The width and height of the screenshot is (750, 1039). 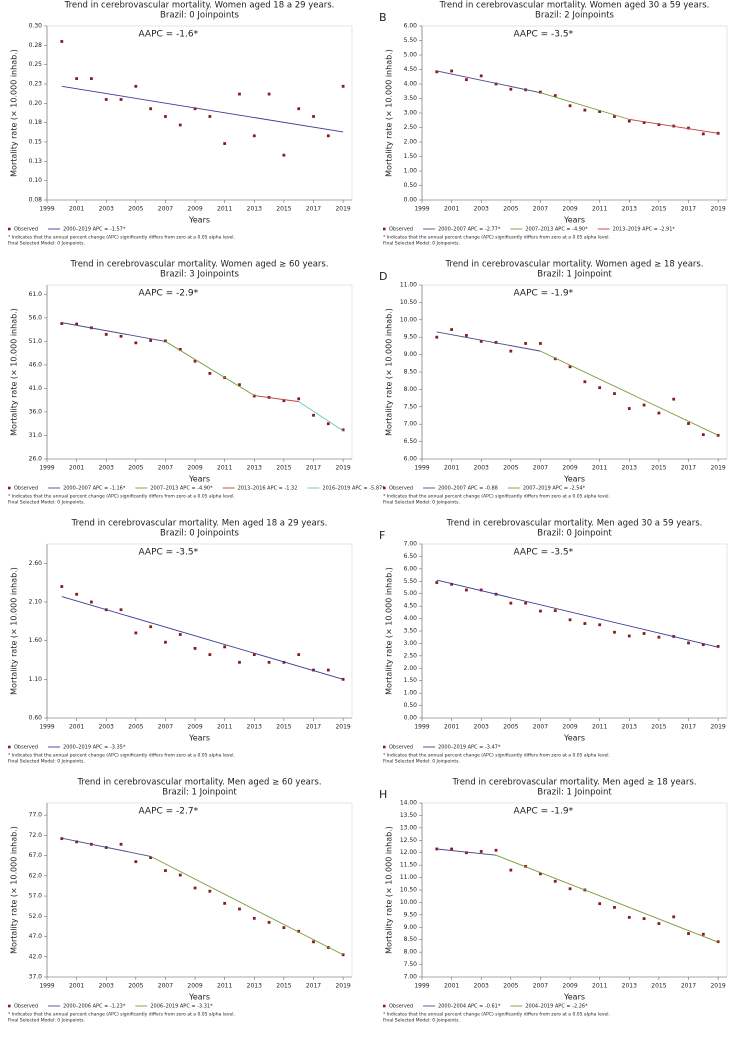 I want to click on legend-label: 2007–2013 APC = -4.90*, so click(x=556, y=230).